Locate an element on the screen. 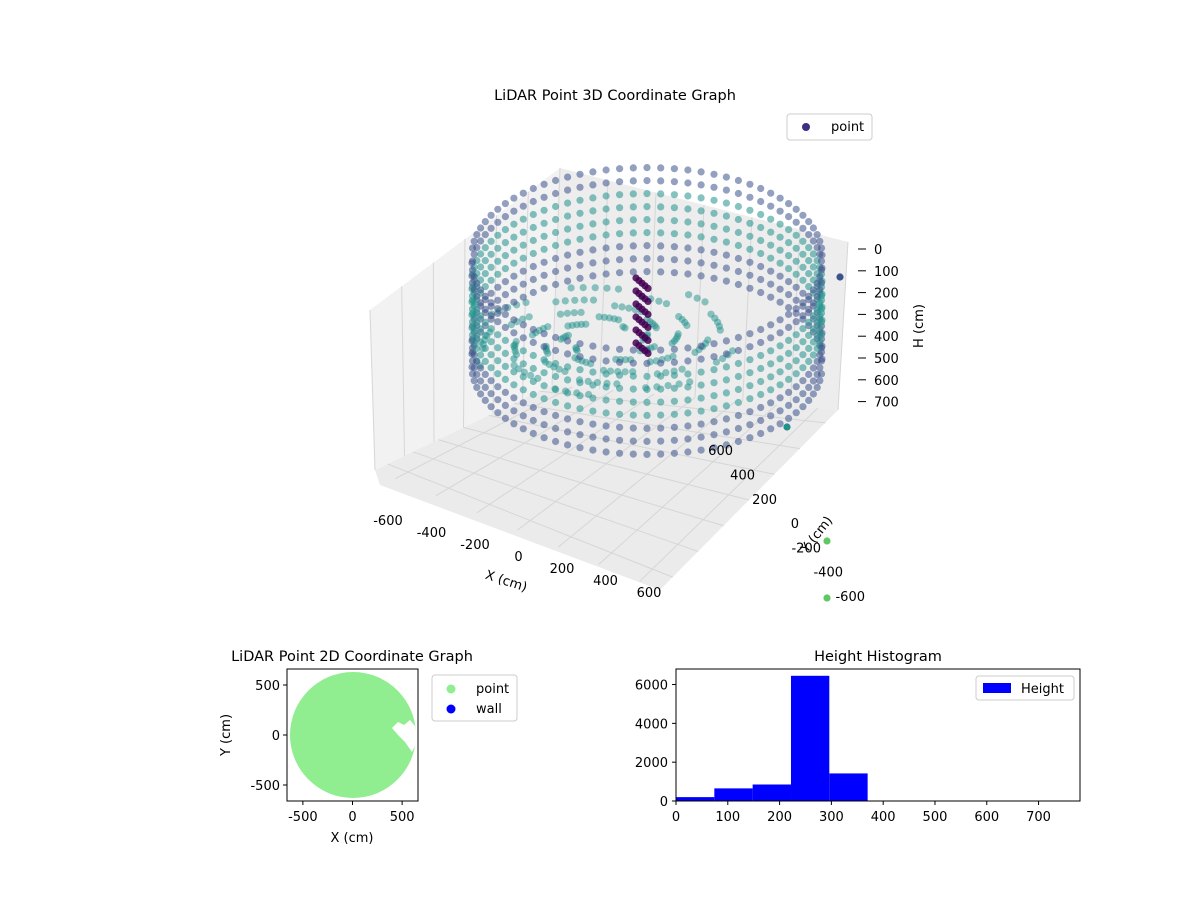 This screenshot has height=904, width=1200. z-tick-label-3d: 300 is located at coordinates (886, 315).